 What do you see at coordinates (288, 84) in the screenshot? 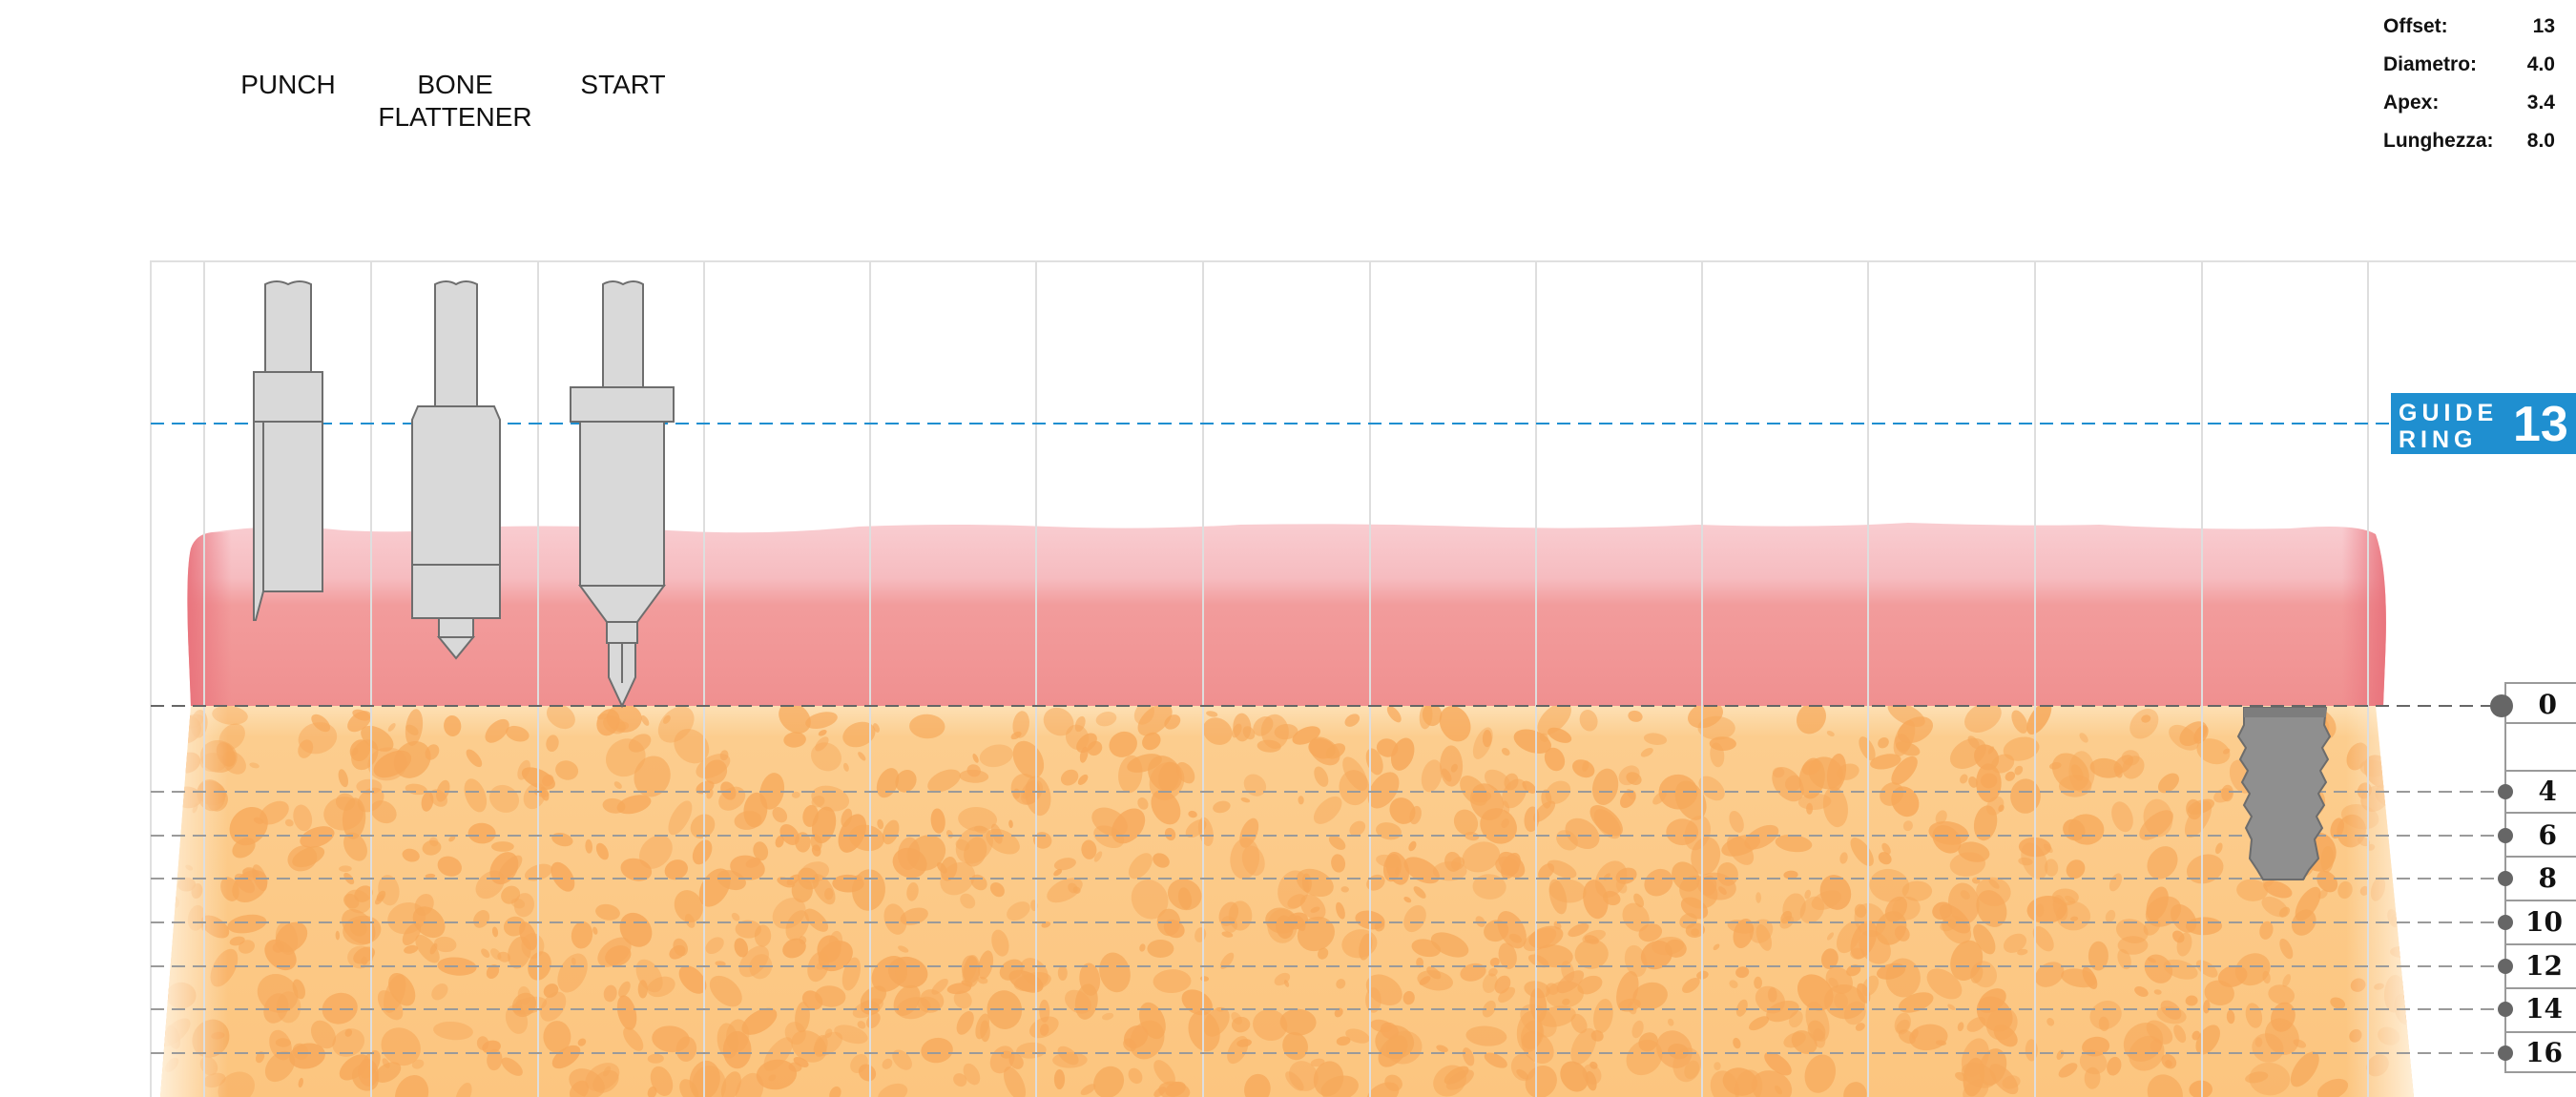
I see `tool-label-punch: PUNCH` at bounding box center [288, 84].